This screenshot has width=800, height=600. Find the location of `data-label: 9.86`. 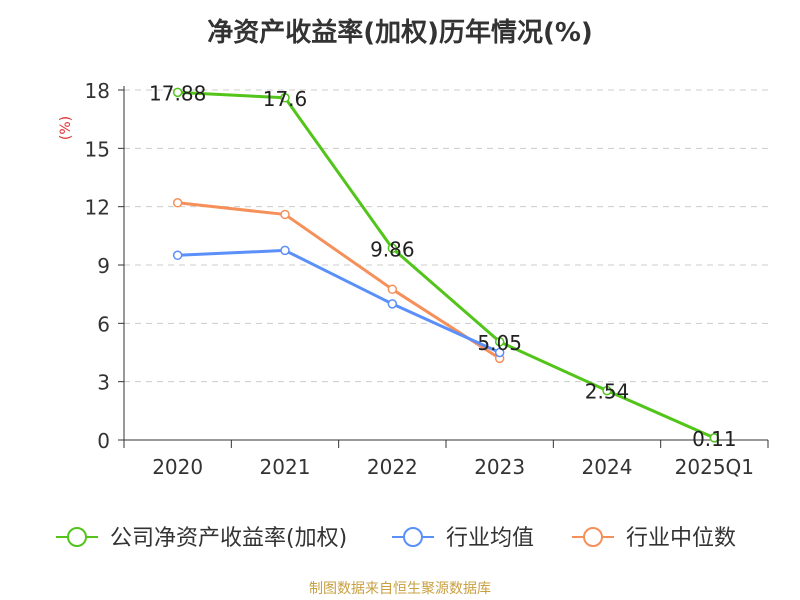

data-label: 9.86 is located at coordinates (392, 249).